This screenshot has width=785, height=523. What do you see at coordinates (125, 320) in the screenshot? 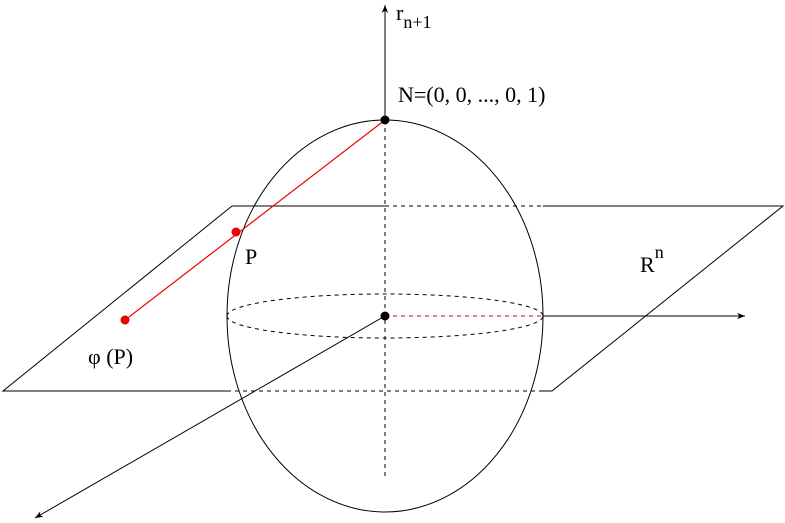
I see `point-phi-p` at bounding box center [125, 320].